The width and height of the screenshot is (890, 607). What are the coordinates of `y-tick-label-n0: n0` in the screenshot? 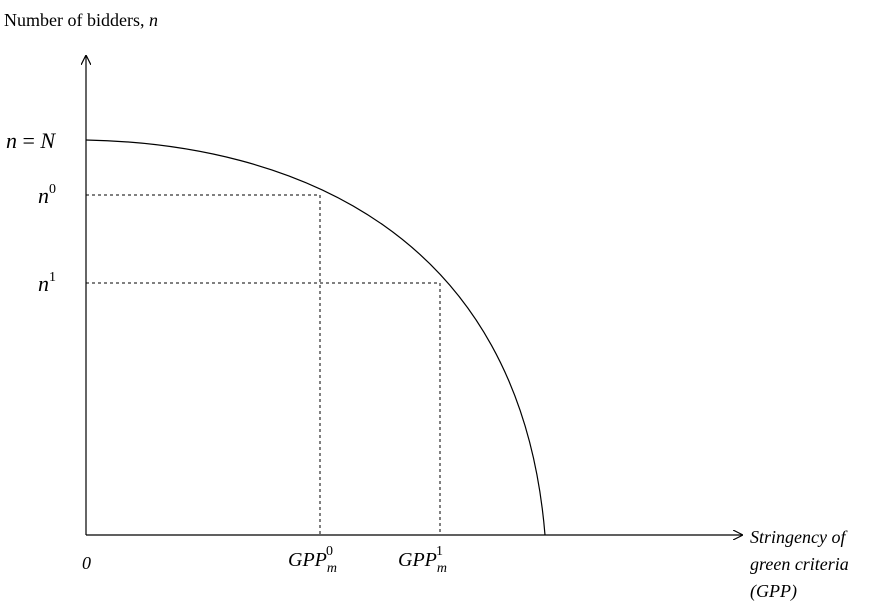 It's located at (47, 195).